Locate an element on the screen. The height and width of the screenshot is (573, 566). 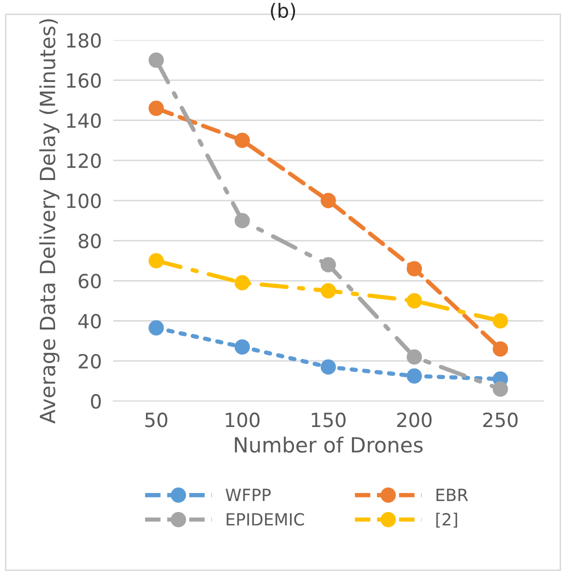
y-tick-label: 100 is located at coordinates (84, 201).